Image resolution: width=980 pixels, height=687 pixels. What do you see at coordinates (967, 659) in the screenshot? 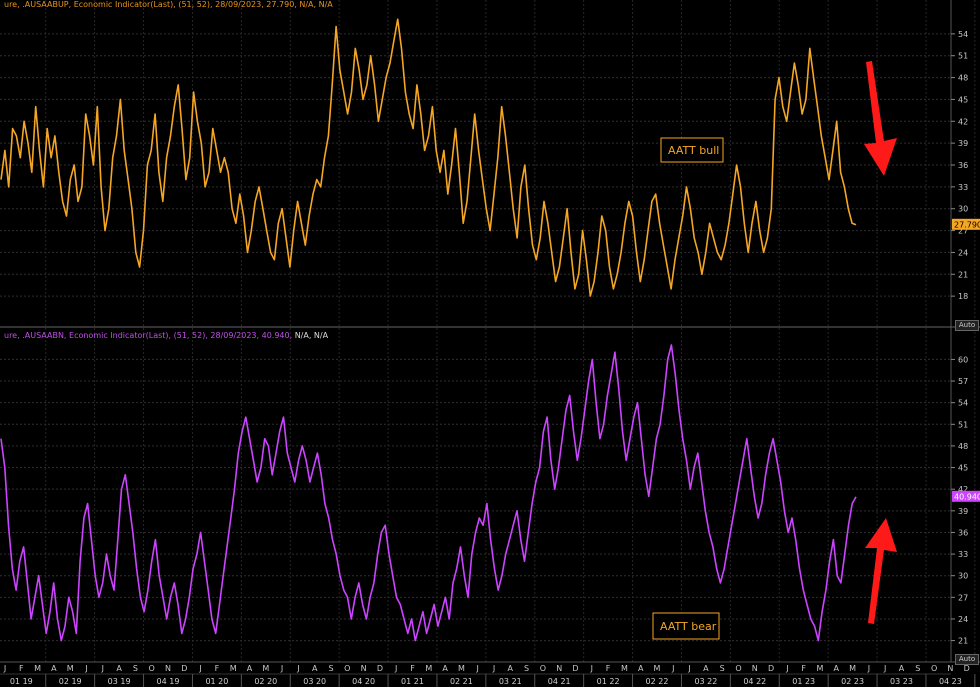
I see `auto-scale-button-bottom: Auto` at bounding box center [967, 659].